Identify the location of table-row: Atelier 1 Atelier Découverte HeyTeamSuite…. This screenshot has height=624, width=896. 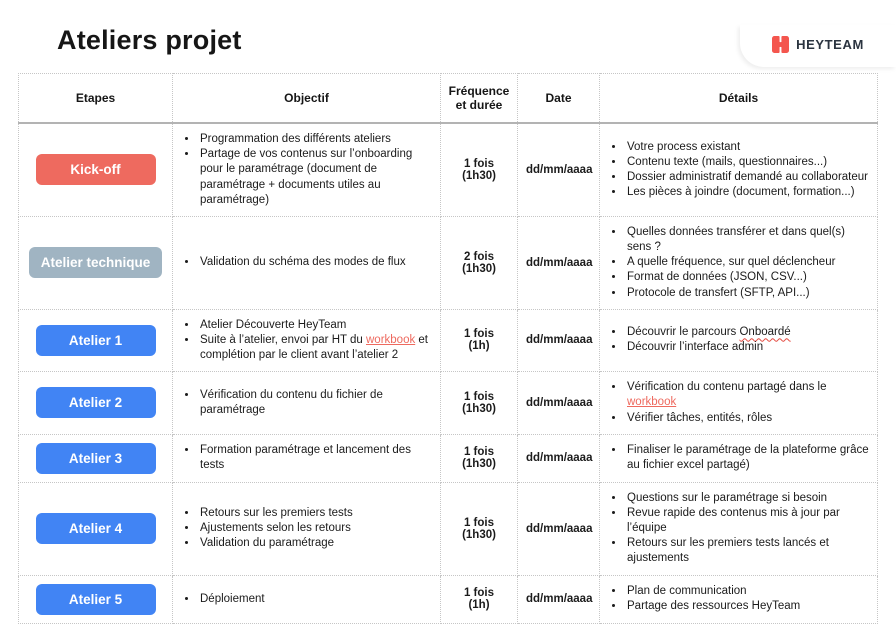
(448, 340).